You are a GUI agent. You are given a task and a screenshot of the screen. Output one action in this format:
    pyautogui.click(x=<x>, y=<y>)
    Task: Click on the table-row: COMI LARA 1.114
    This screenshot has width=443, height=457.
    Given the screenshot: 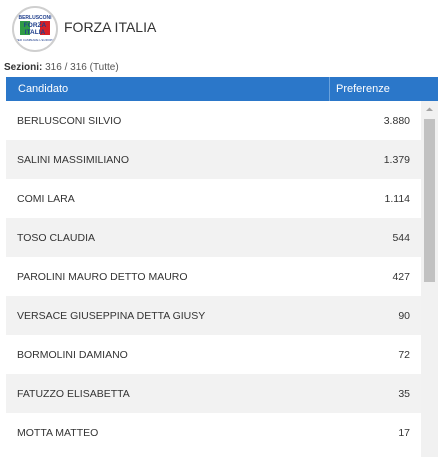 What is the action you would take?
    pyautogui.click(x=213, y=198)
    